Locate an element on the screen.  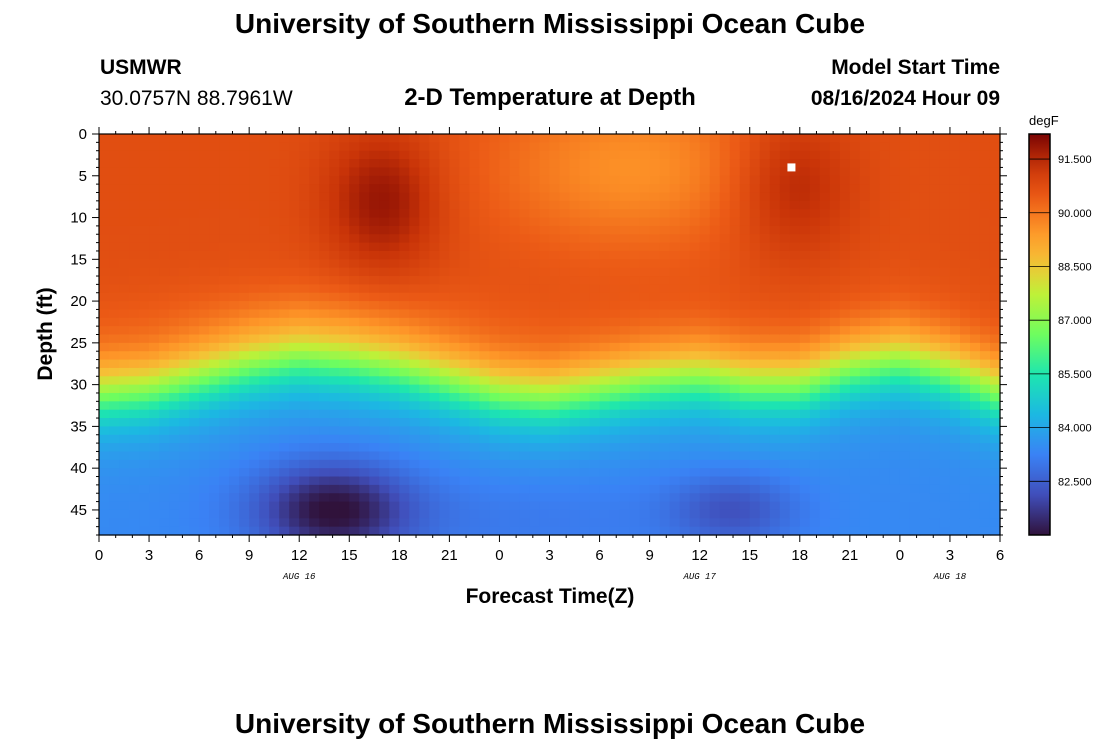
colorbar-unit: degF is located at coordinates (1044, 120).